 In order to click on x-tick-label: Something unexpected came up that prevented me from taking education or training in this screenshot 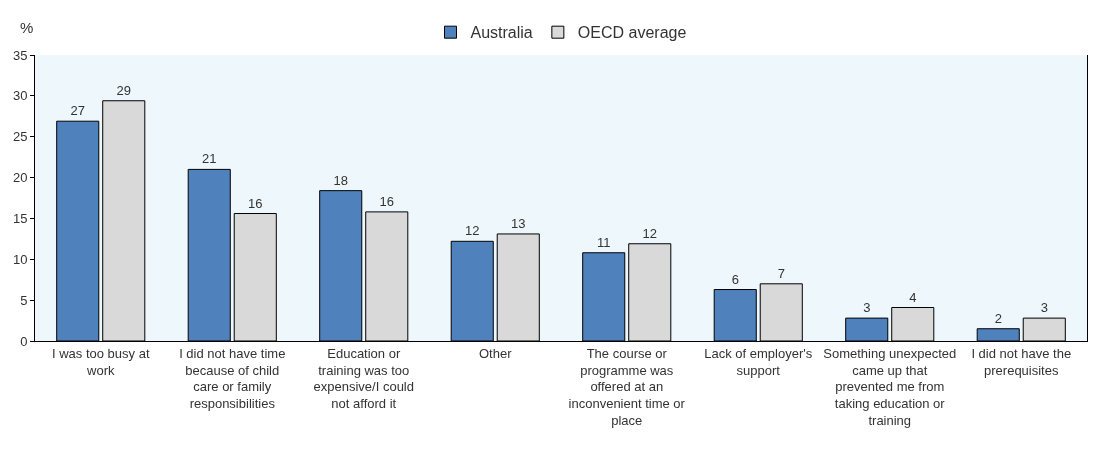, I will do `click(890, 387)`.